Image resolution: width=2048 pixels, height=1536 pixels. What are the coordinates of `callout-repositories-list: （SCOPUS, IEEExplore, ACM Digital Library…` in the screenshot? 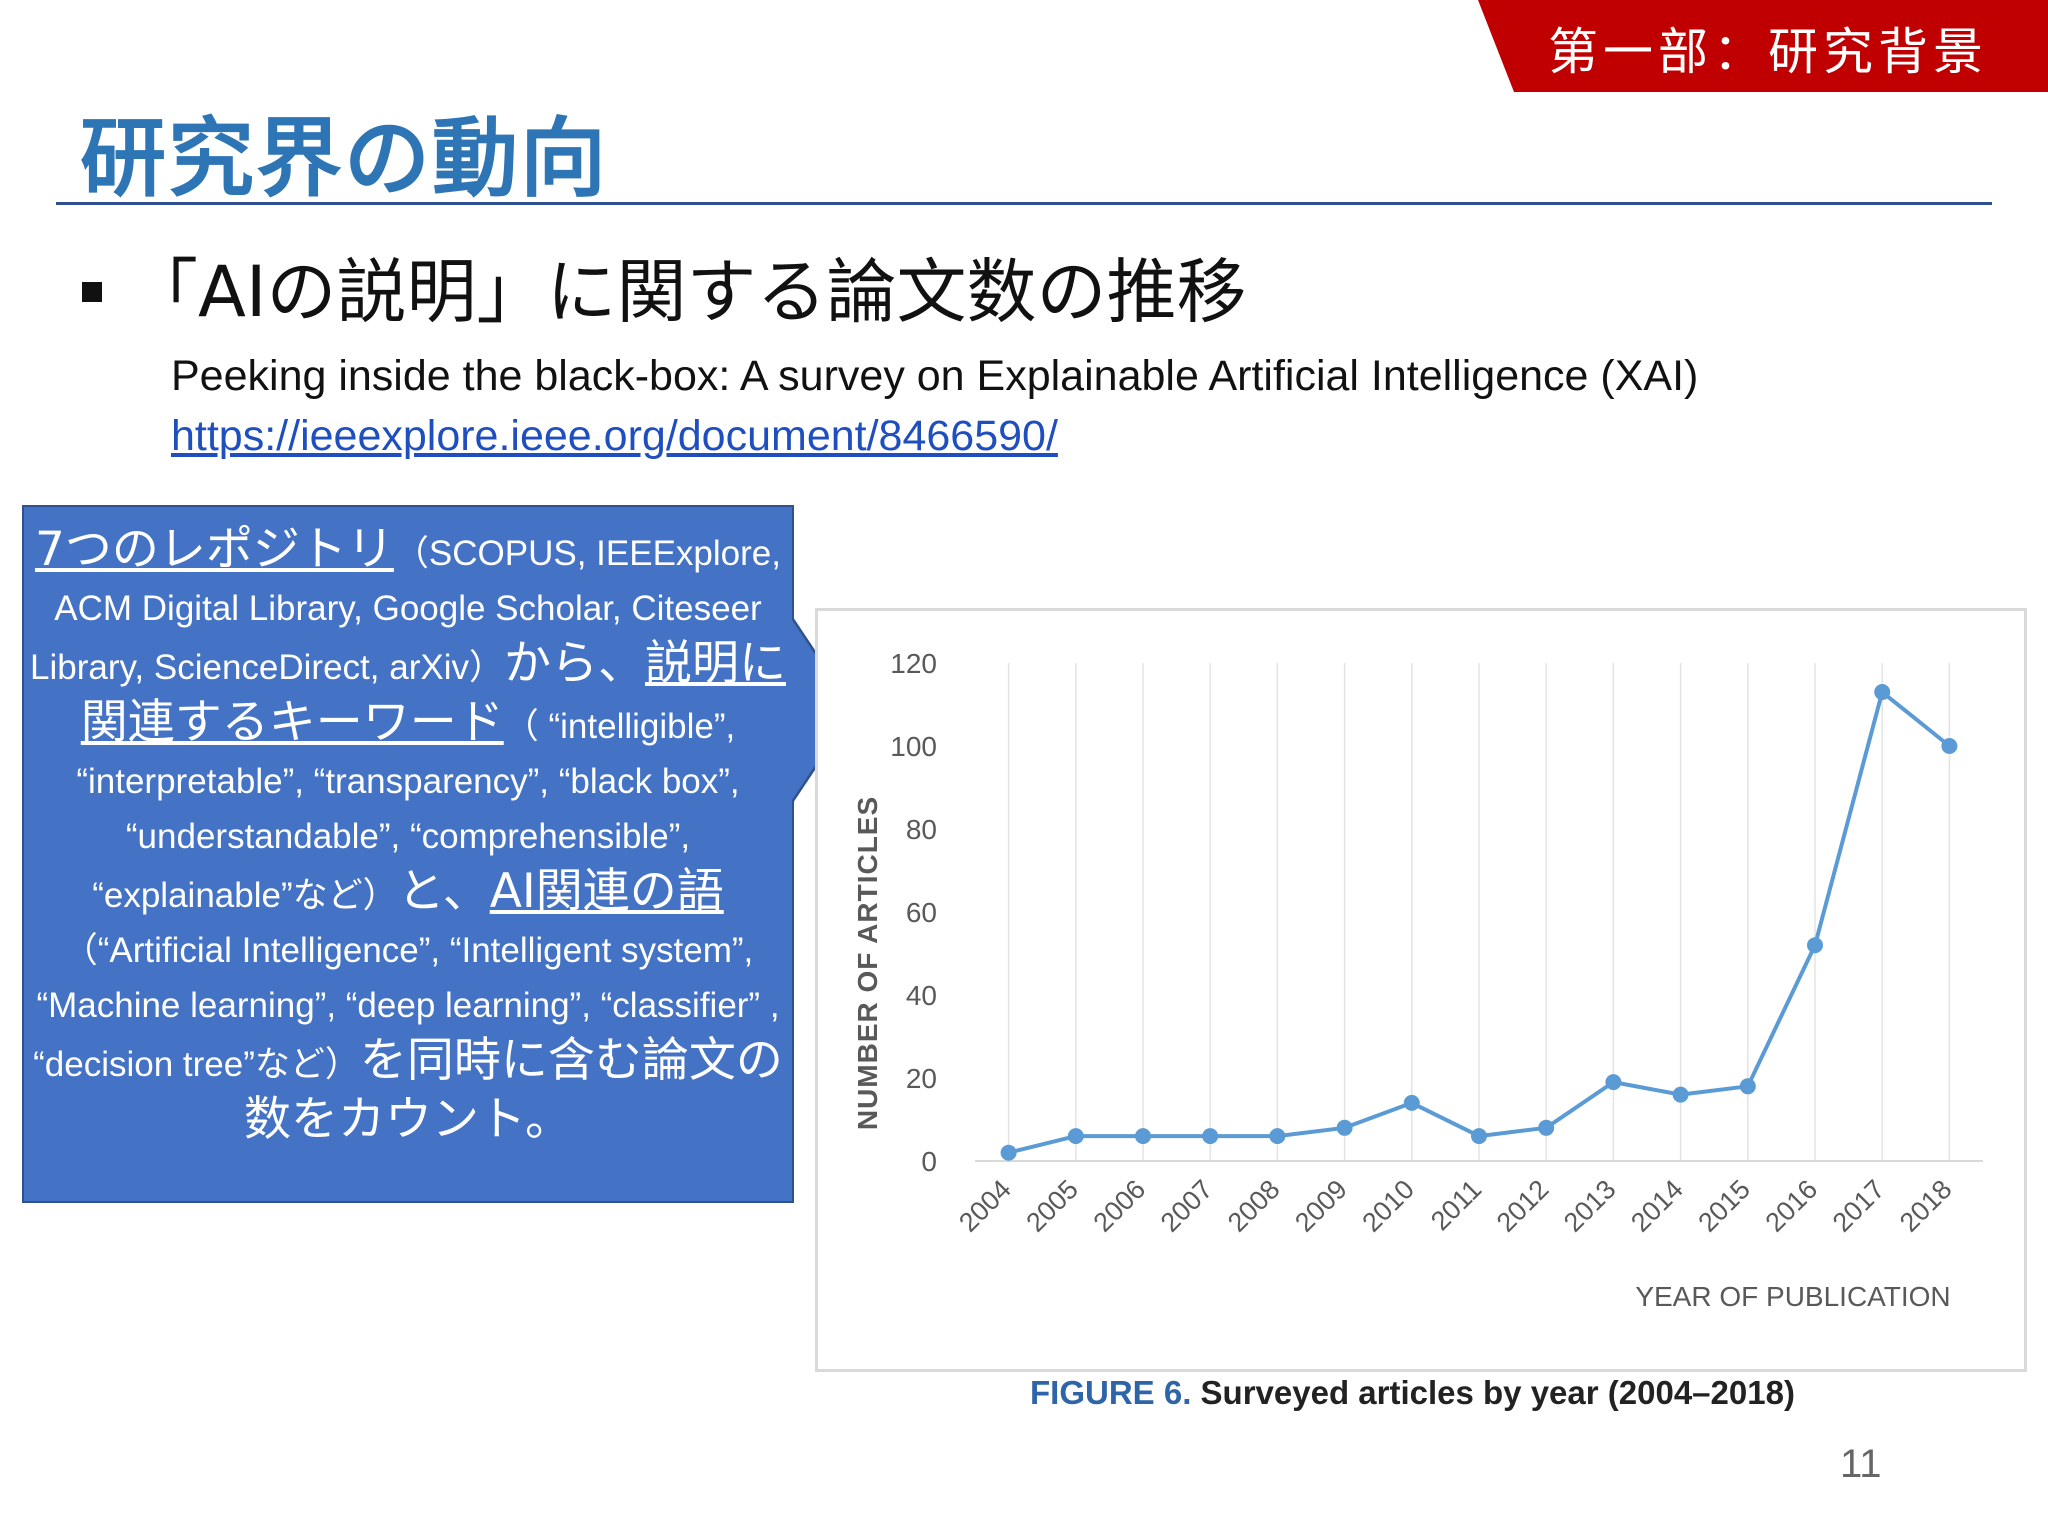 It's located at (405, 610).